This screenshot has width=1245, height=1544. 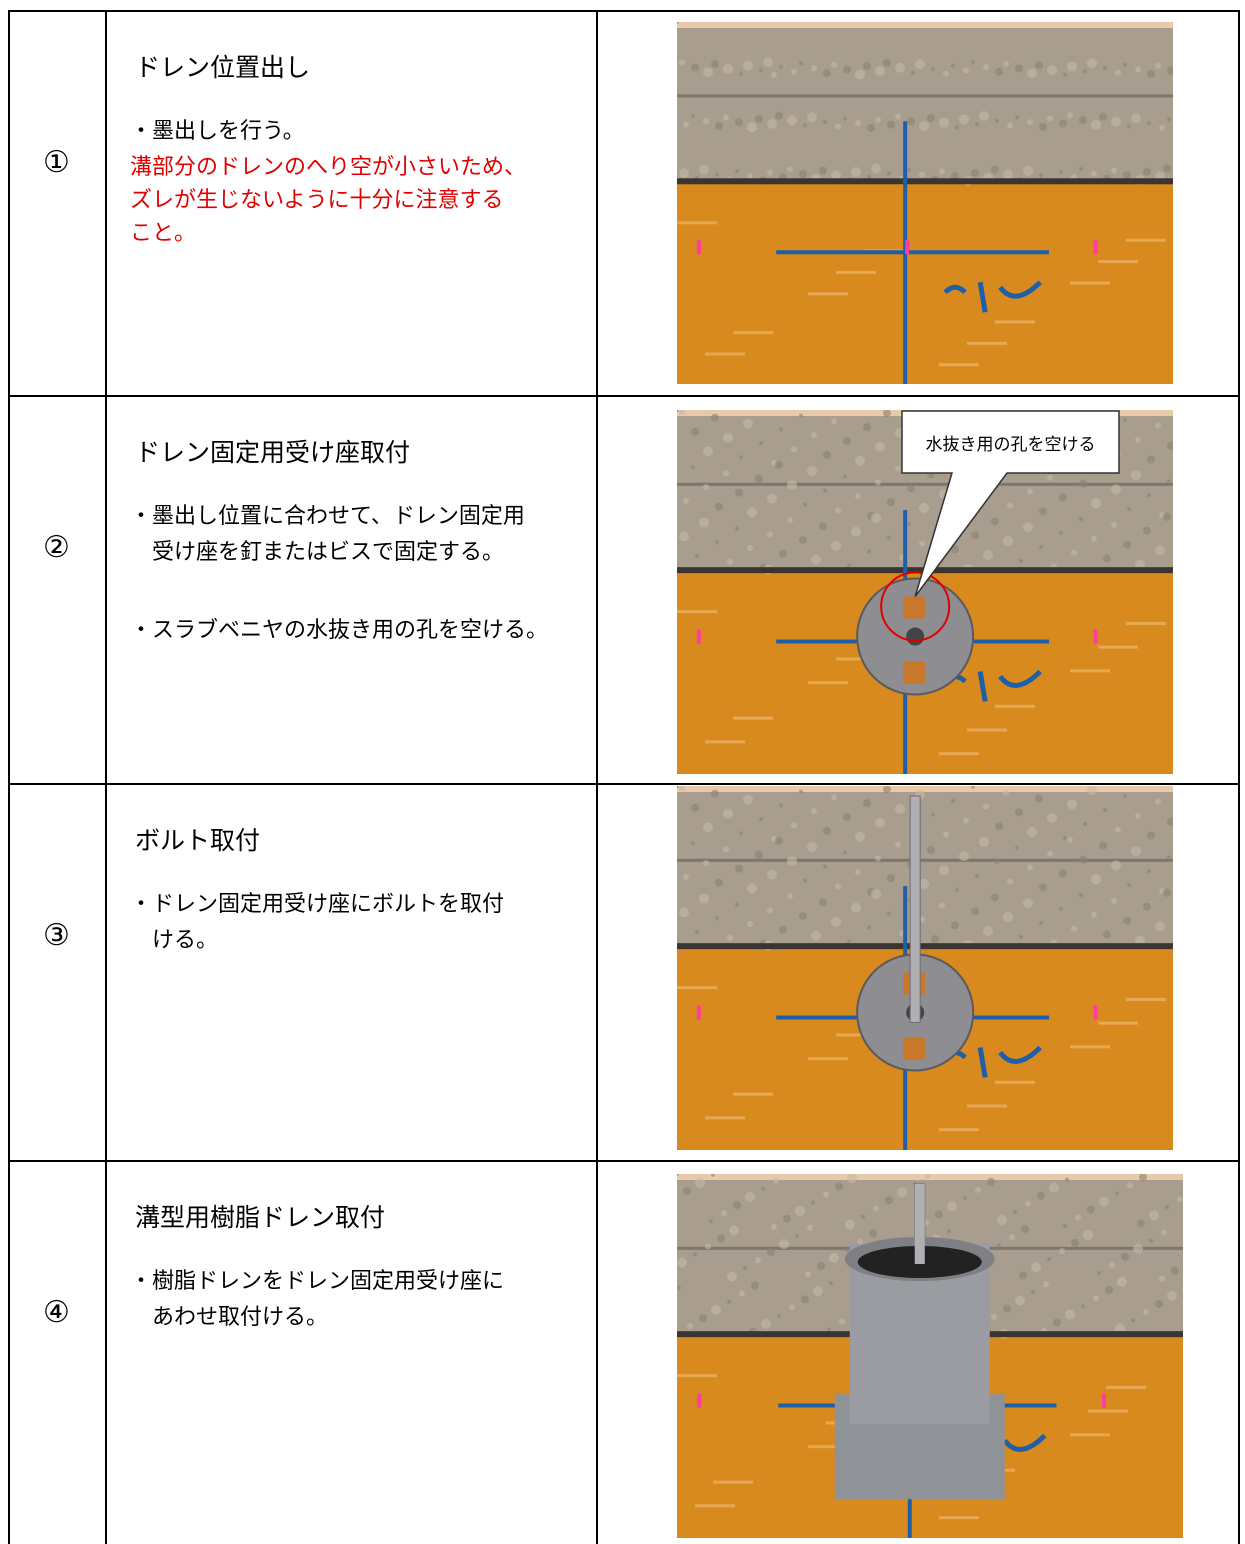 What do you see at coordinates (317, 1281) in the screenshot?
I see `step-text: ・樹脂ドレンをドレン固定用受け座に` at bounding box center [317, 1281].